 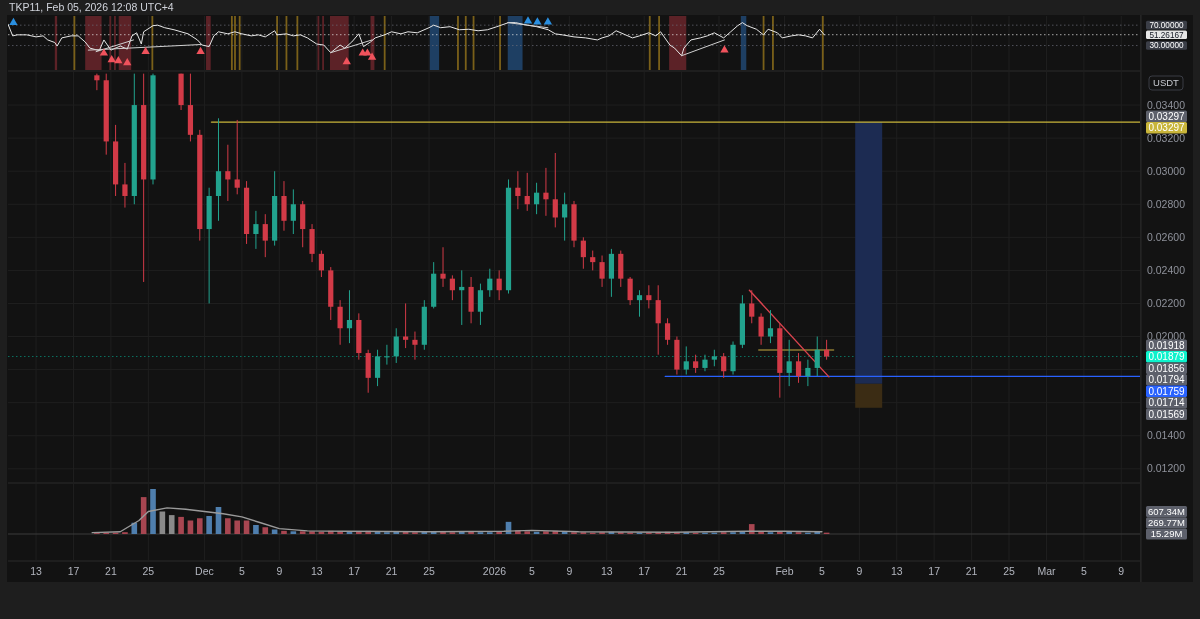 I want to click on text: USDT, so click(x=1166, y=83).